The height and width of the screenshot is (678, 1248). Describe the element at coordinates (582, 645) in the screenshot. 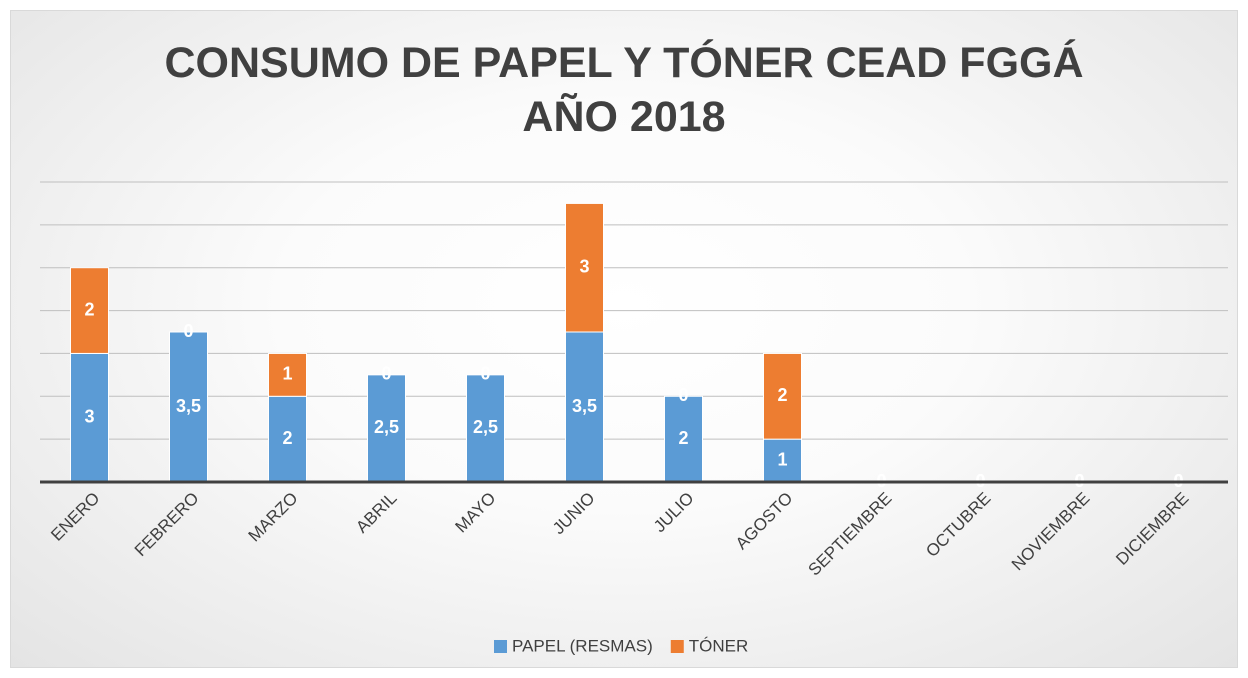

I see `legend-label: PAPEL (RESMAS)` at that location.